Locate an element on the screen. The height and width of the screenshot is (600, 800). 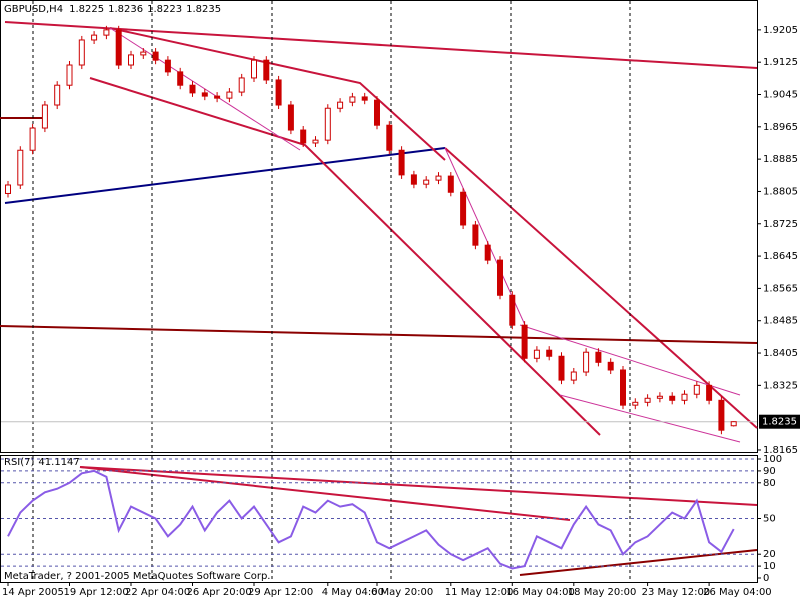
y-tick-label: 1.8885 is located at coordinates (780, 159).